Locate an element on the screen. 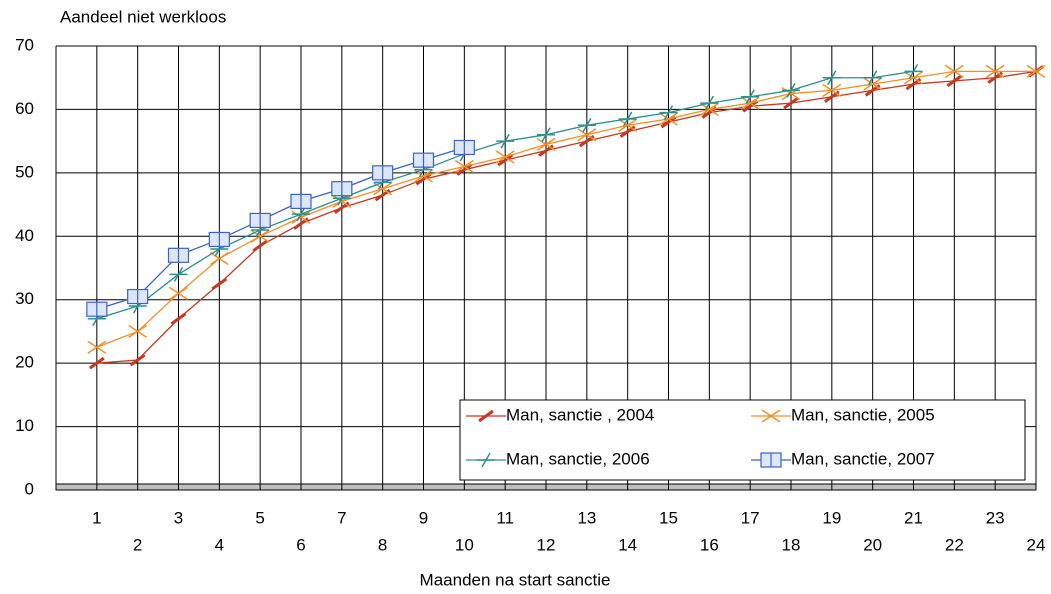  y-tick-label: 60 is located at coordinates (24, 108).